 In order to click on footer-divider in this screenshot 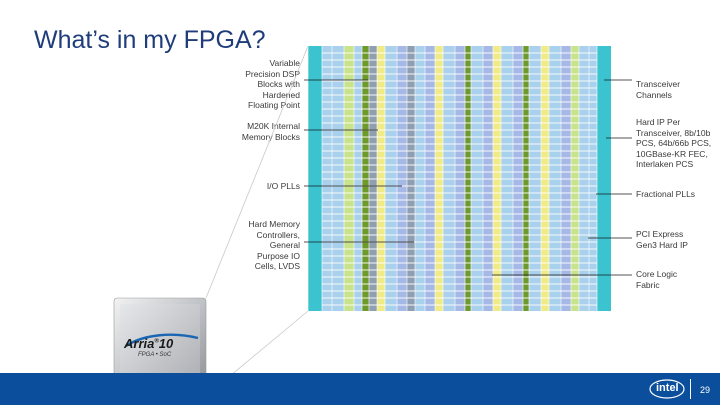, I will do `click(690, 389)`.